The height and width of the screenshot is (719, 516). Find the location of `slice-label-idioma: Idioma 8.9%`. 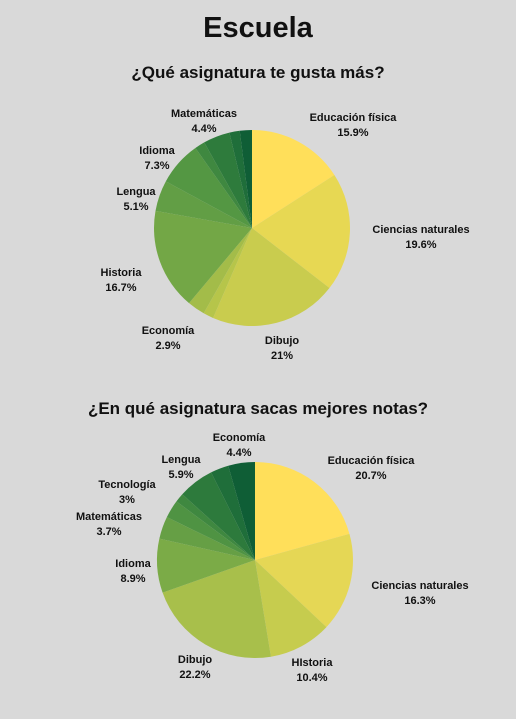

slice-label-idioma: Idioma 8.9% is located at coordinates (133, 571).